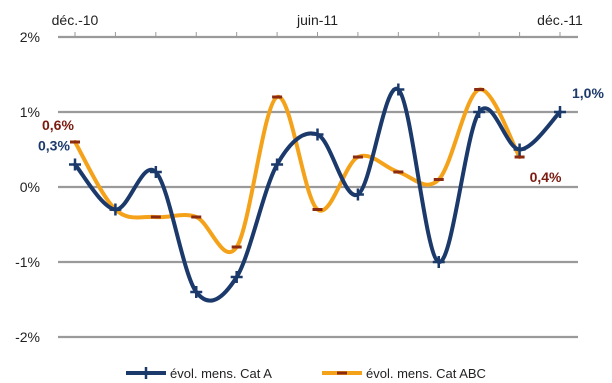 The image size is (612, 383). I want to click on x-tick-label: juin-11, so click(317, 20).